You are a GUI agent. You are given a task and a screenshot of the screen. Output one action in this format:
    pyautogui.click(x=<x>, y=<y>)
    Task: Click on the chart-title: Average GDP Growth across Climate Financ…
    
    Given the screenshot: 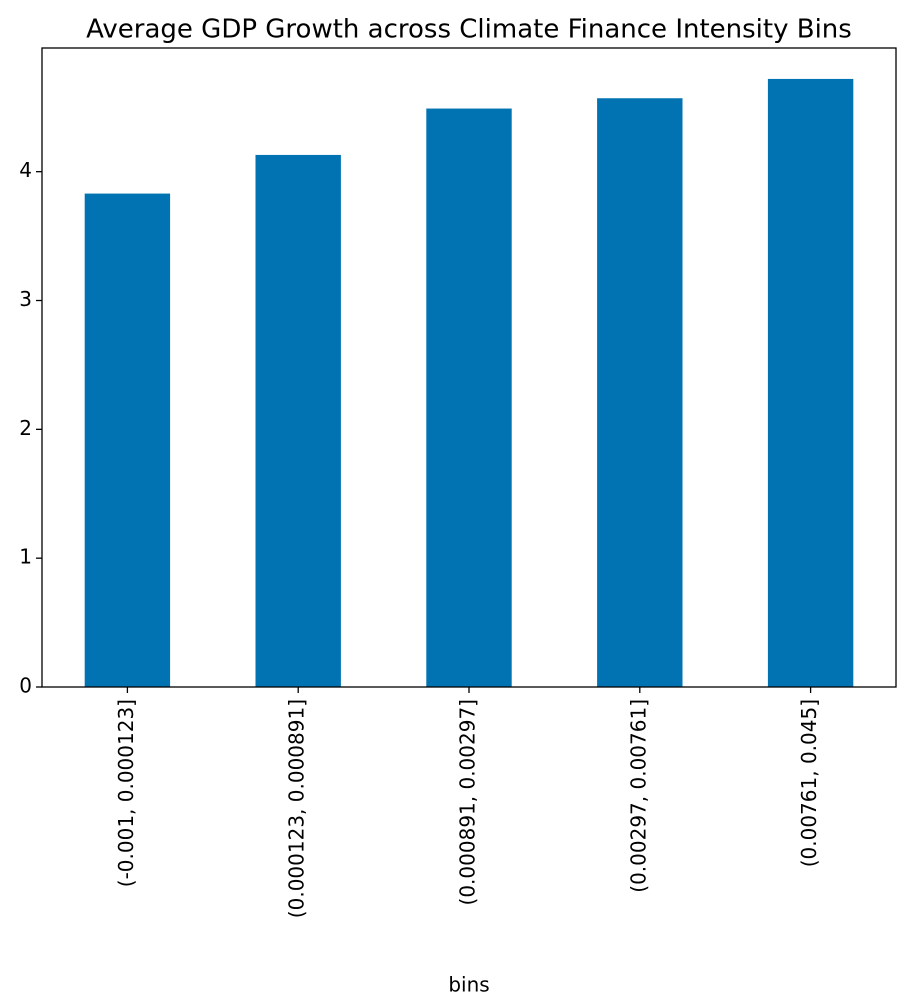 What is the action you would take?
    pyautogui.click(x=469, y=30)
    